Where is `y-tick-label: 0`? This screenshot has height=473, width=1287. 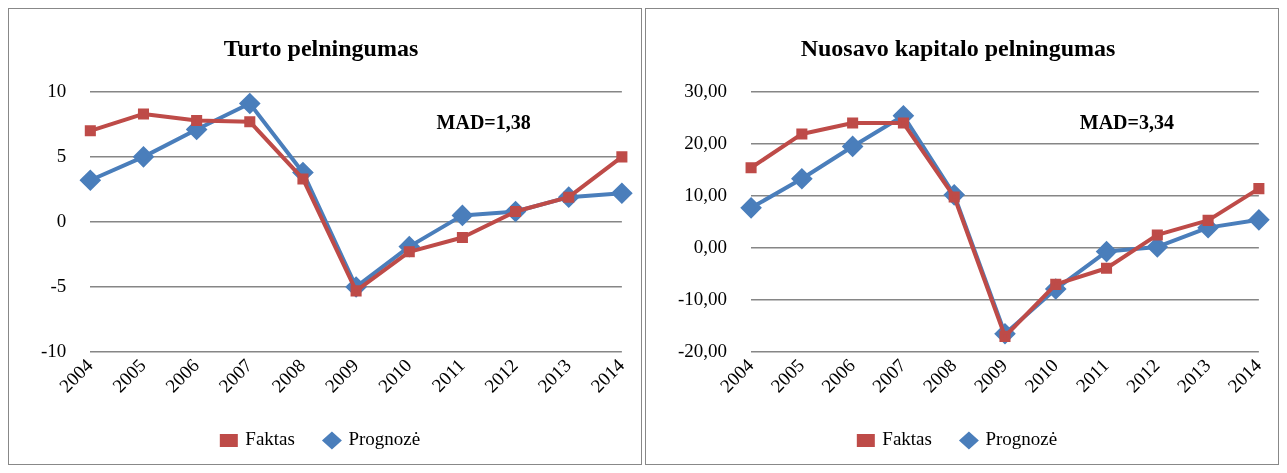 y-tick-label: 0 is located at coordinates (61, 220).